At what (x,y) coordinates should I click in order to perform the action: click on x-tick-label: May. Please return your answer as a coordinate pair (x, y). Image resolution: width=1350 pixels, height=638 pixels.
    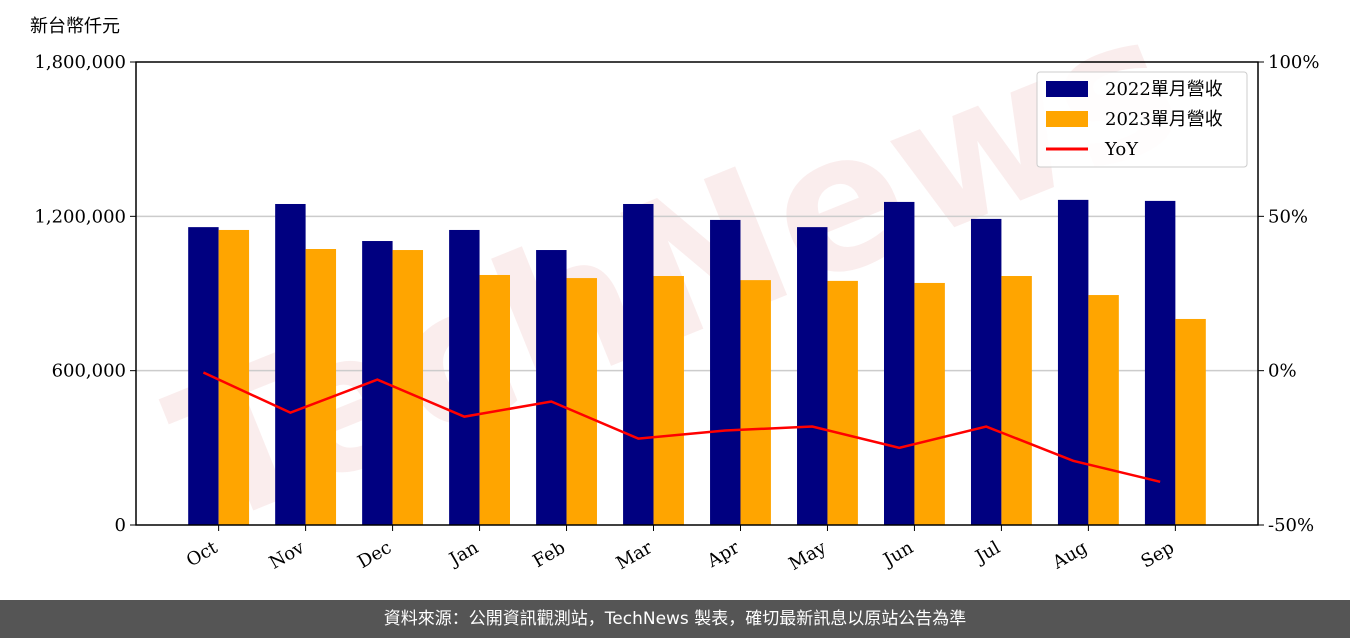
    Looking at the image, I should click on (807, 556).